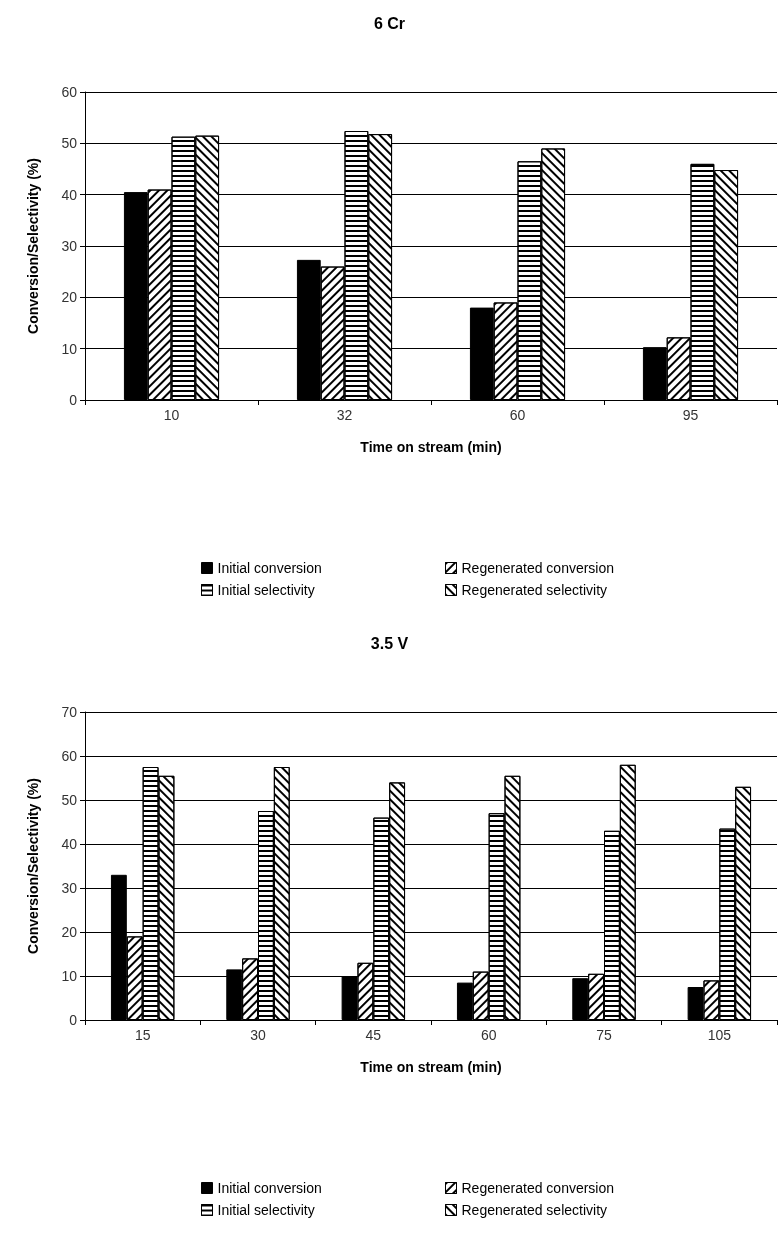 This screenshot has height=1241, width=779. What do you see at coordinates (389, 643) in the screenshot?
I see `chart-title: 3.5 V` at bounding box center [389, 643].